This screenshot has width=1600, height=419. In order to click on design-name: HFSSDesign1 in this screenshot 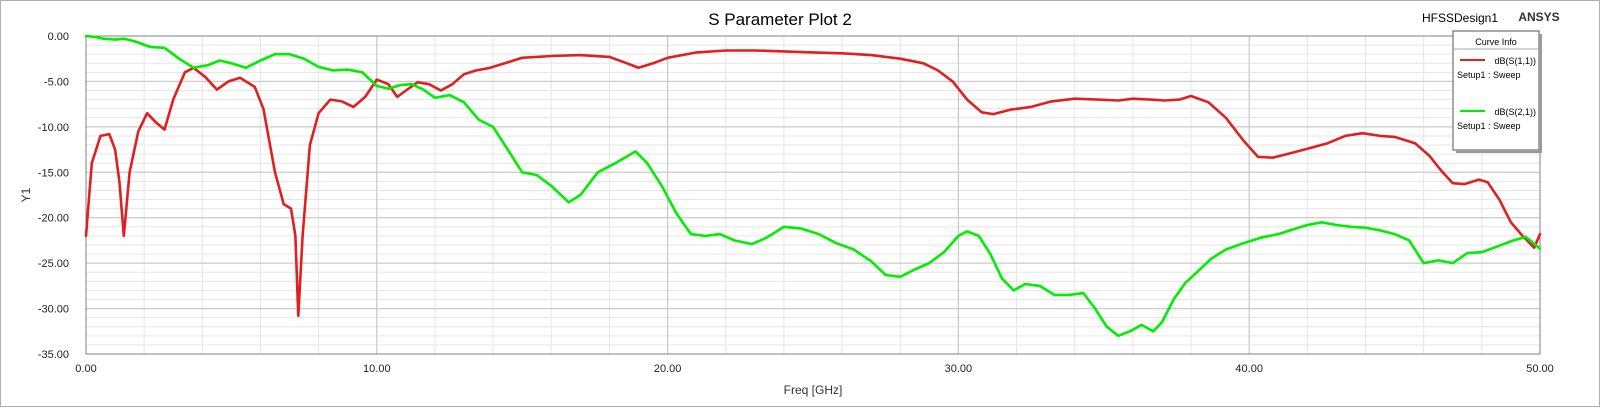, I will do `click(1460, 18)`.